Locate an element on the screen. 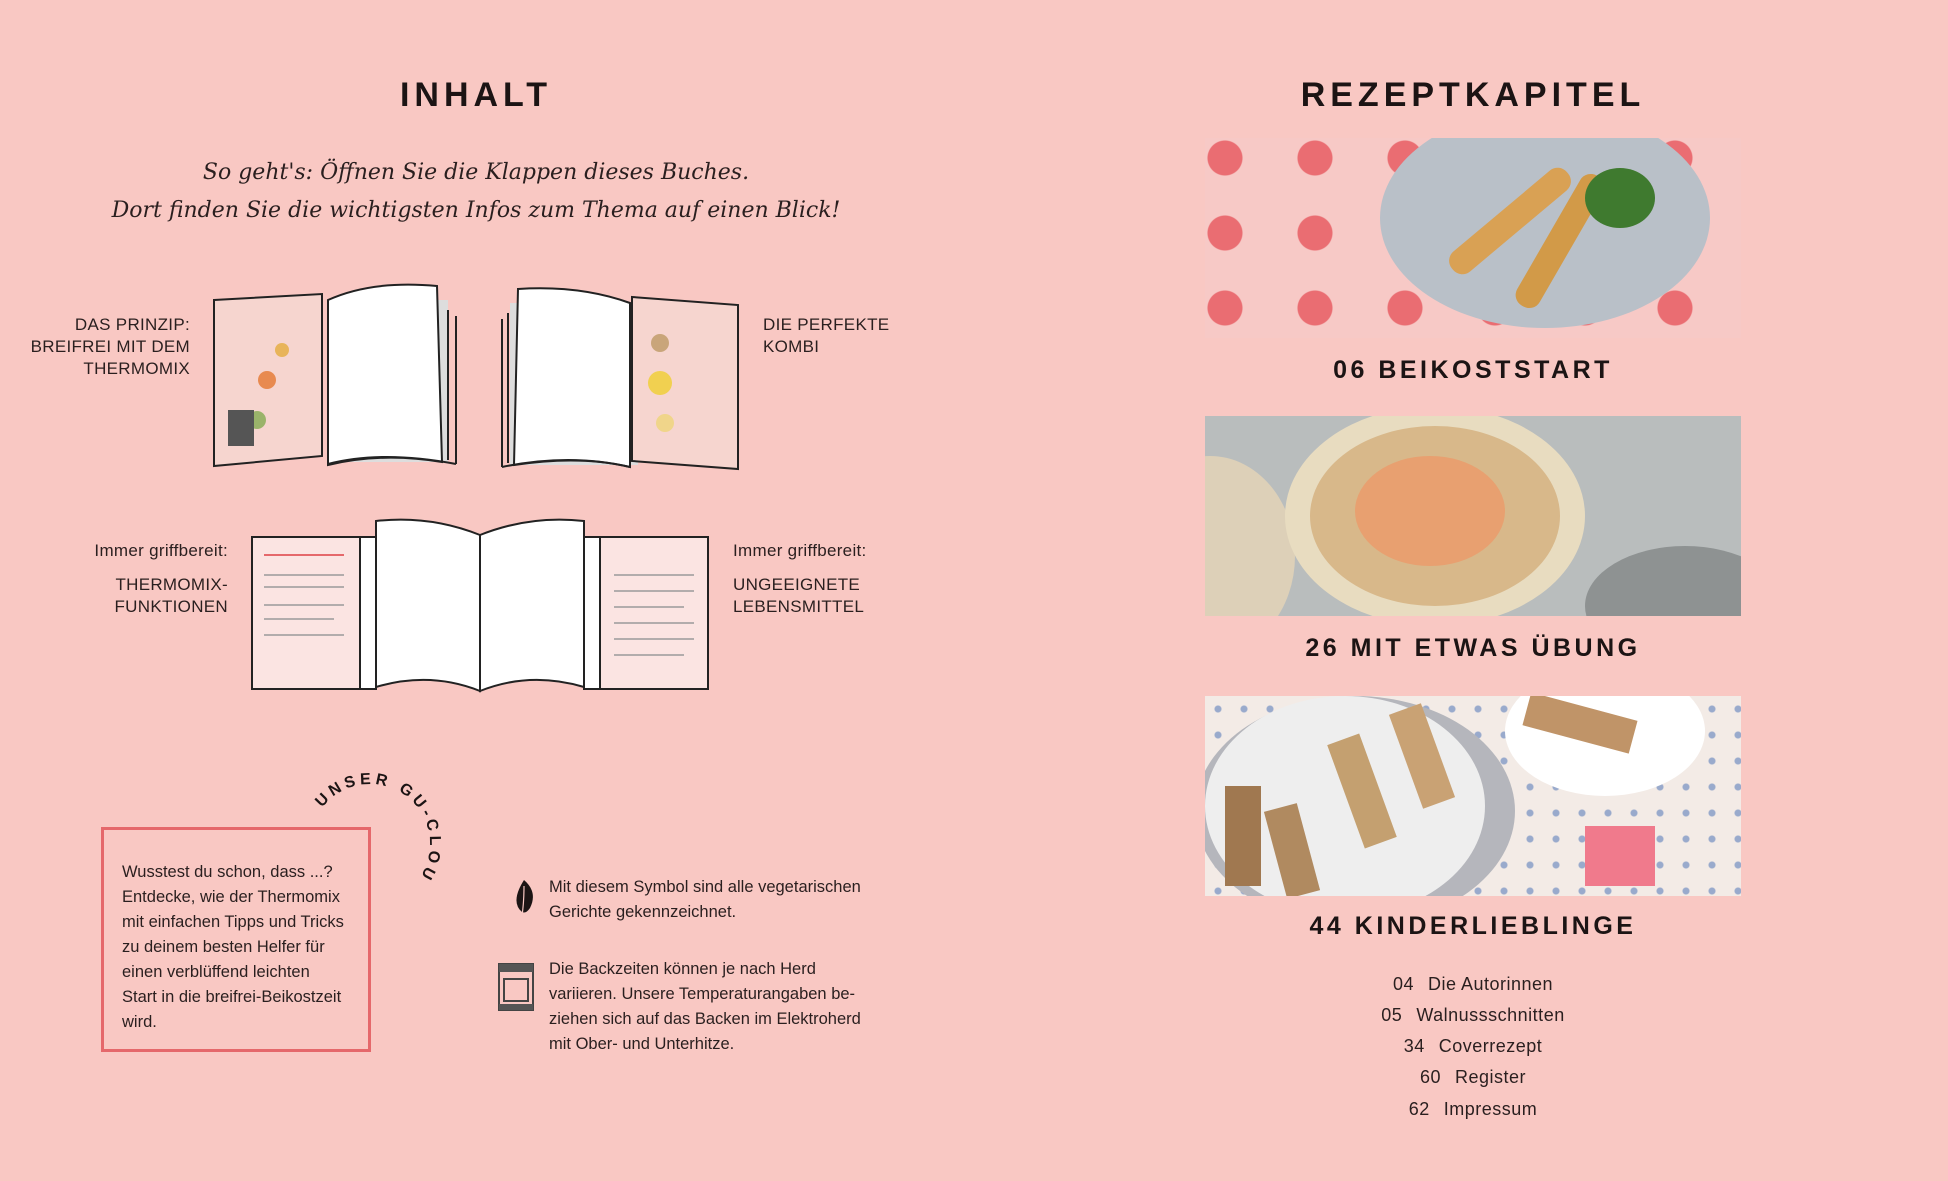 The image size is (1948, 1181). chapter-label: 26 MIT ETWAS ÜBUNG is located at coordinates (1473, 648).